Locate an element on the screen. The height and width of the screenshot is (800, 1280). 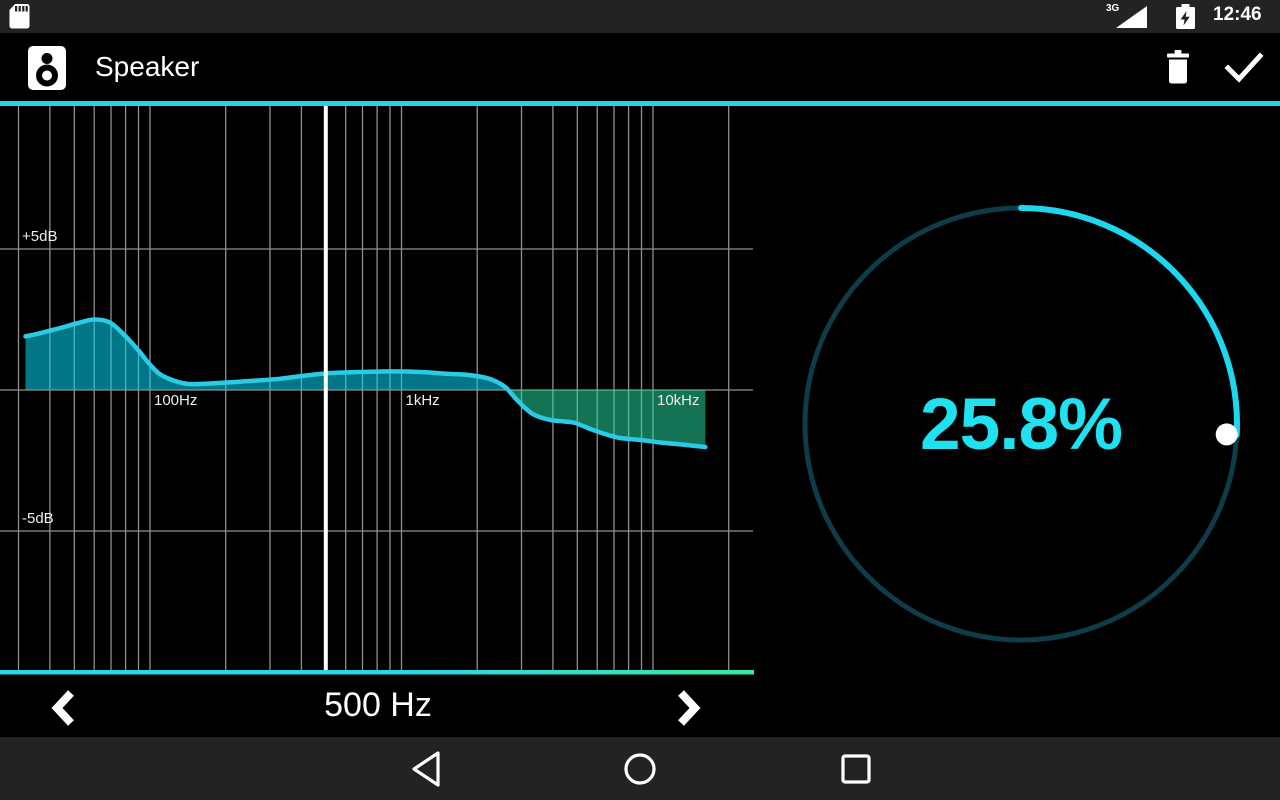
x-axis-label: 10kHz is located at coordinates (678, 400).